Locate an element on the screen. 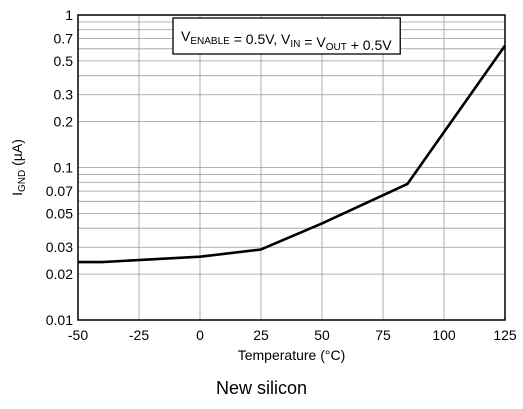 The height and width of the screenshot is (409, 523). x-tick-label: -25 is located at coordinates (139, 335).